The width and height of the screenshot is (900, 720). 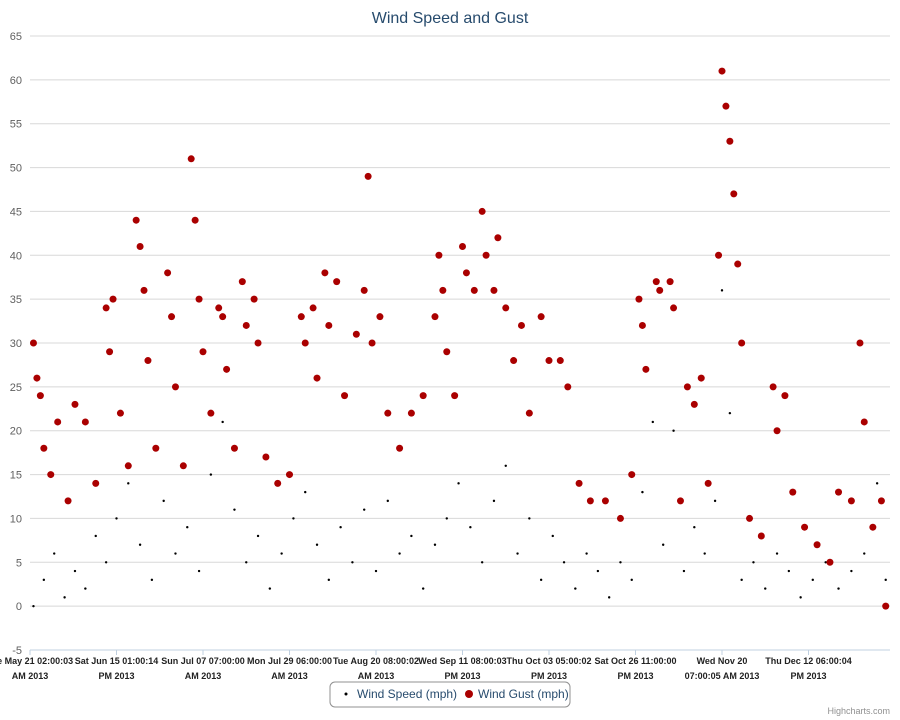 What do you see at coordinates (407, 694) in the screenshot?
I see `legend-label-wind-speed: Wind Speed (mph)` at bounding box center [407, 694].